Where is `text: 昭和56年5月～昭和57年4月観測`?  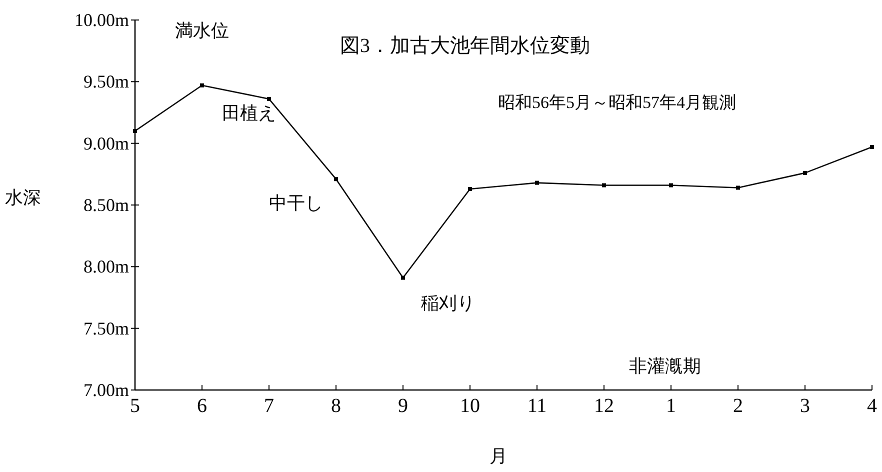 text: 昭和56年5月～昭和57年4月観測 is located at coordinates (617, 102).